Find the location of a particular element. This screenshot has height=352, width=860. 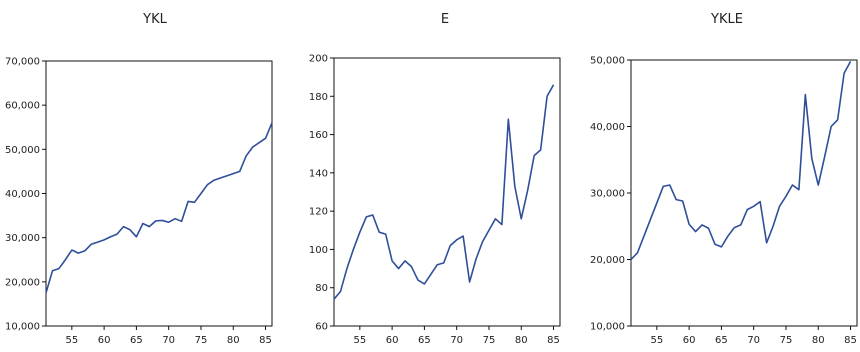

y-tick-label: 140 is located at coordinates (318, 173).